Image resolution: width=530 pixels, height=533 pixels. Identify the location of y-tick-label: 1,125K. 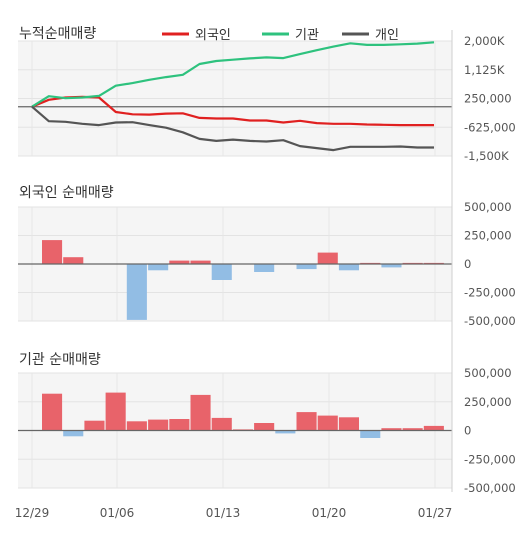
(484, 70).